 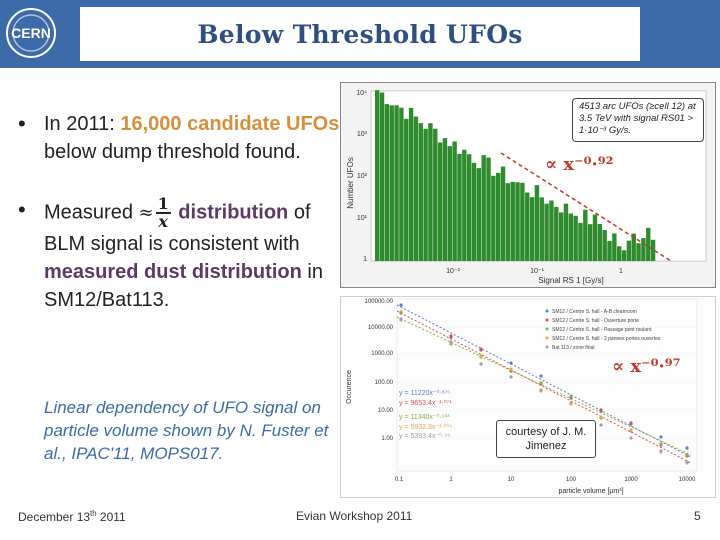 I want to click on y-tick-label: 10², so click(x=362, y=176).